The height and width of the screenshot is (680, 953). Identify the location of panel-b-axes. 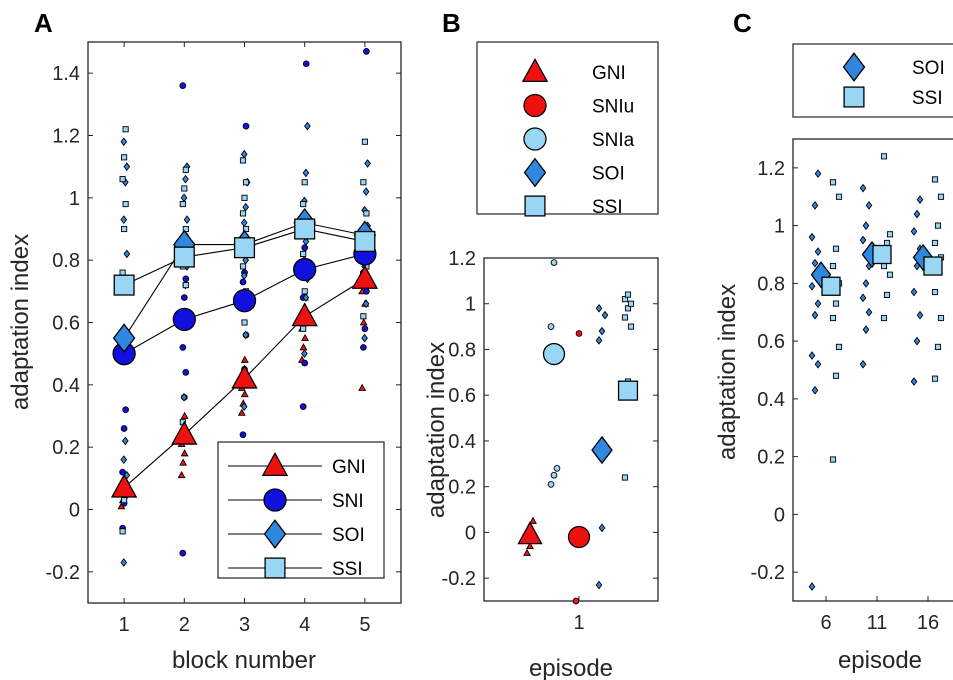
(571, 429).